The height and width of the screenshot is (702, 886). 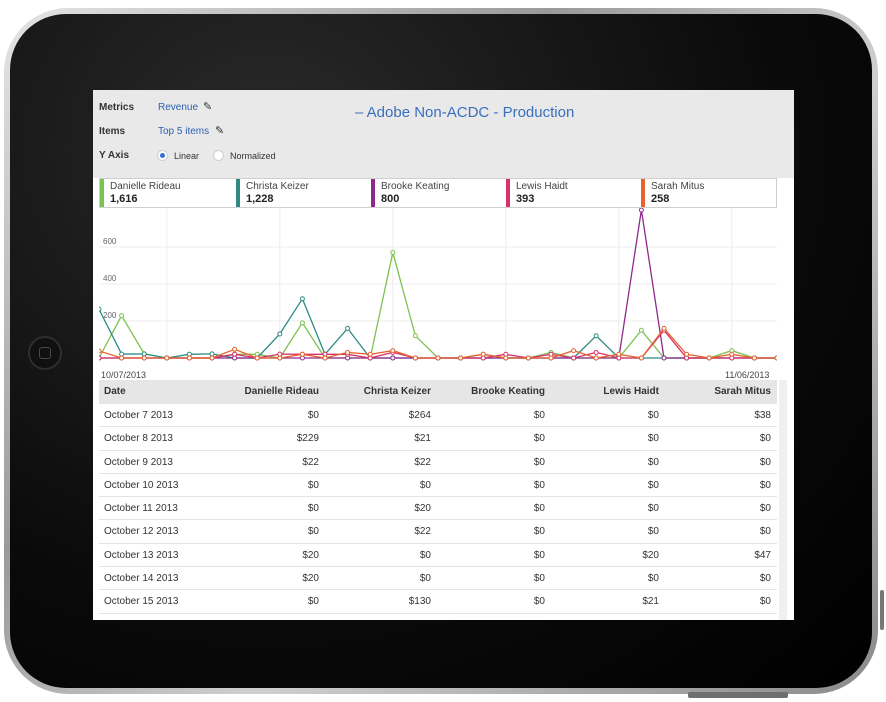 What do you see at coordinates (422, 532) in the screenshot?
I see `value-cell: $22` at bounding box center [422, 532].